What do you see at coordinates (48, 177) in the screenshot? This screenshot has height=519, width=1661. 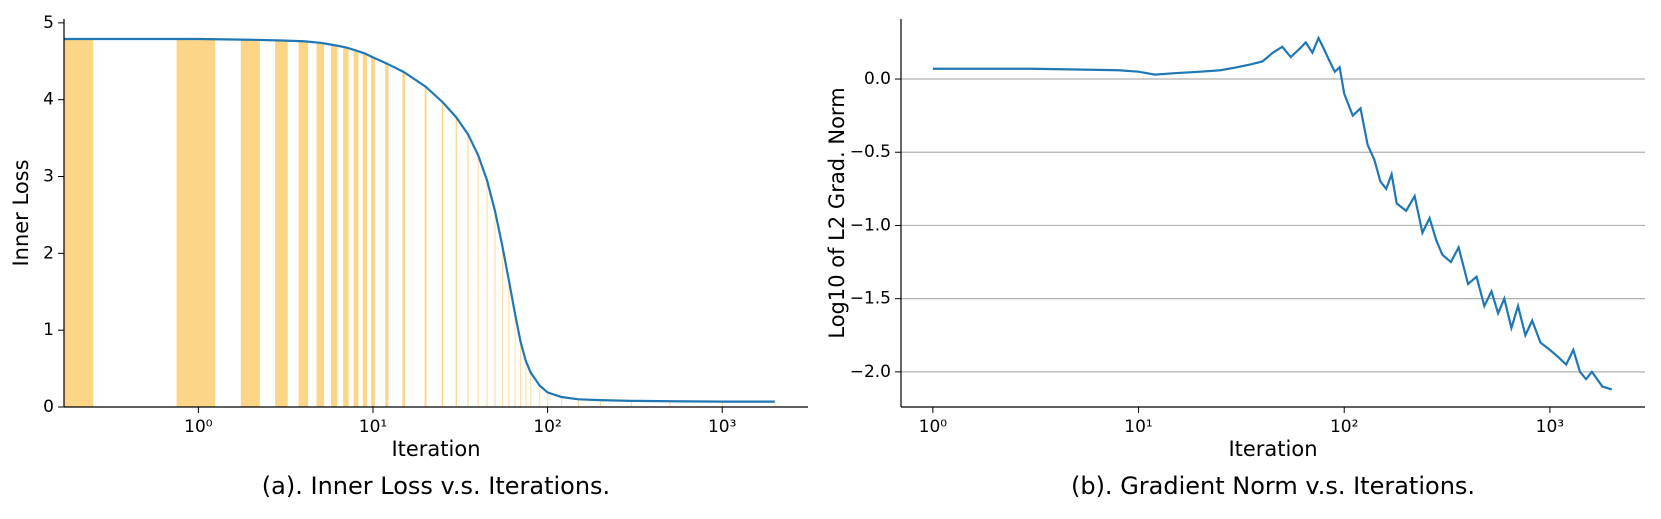 I see `y-tick-label: 3` at bounding box center [48, 177].